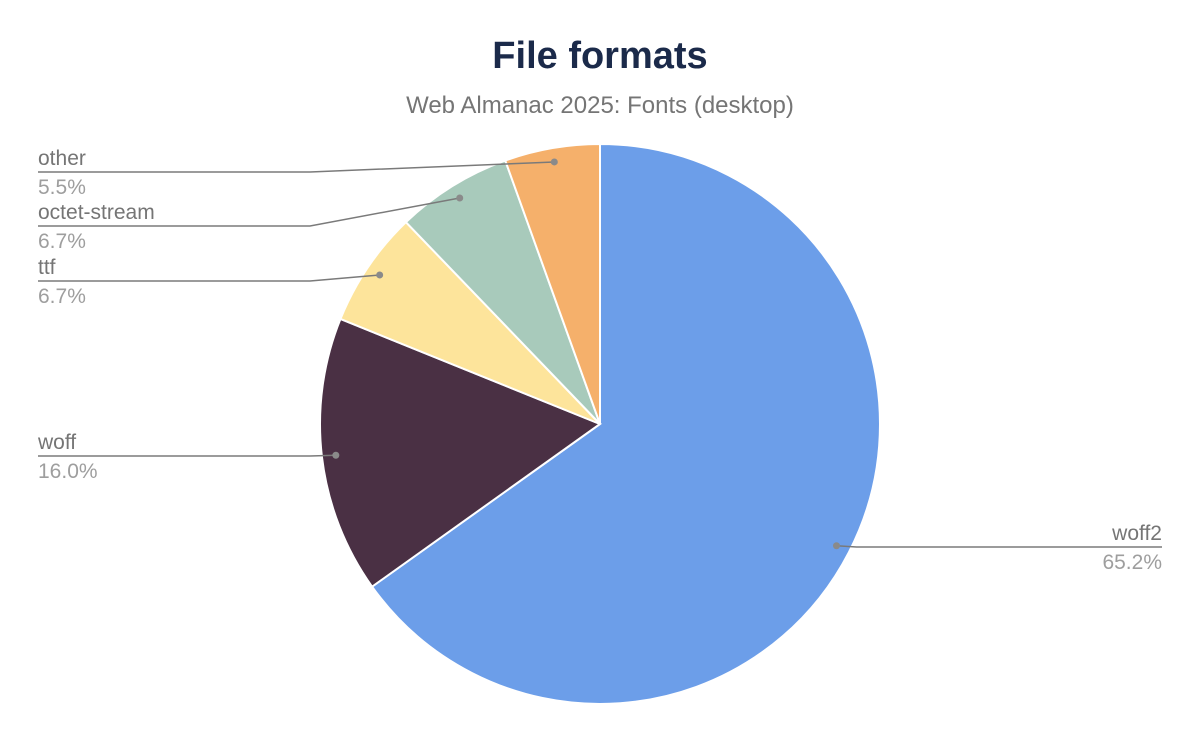  What do you see at coordinates (554, 162) in the screenshot?
I see `leader-dot-other` at bounding box center [554, 162].